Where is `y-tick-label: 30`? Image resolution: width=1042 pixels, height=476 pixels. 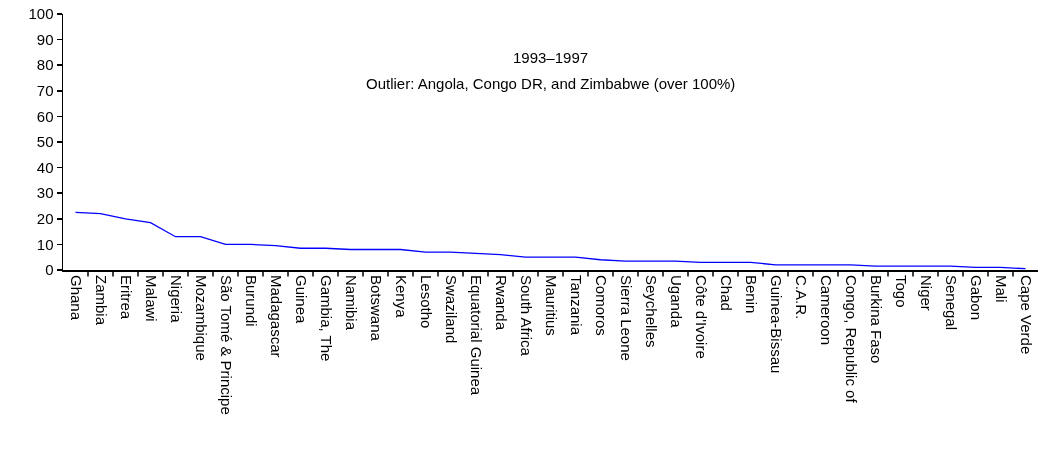
y-tick-label: 30 is located at coordinates (45, 193).